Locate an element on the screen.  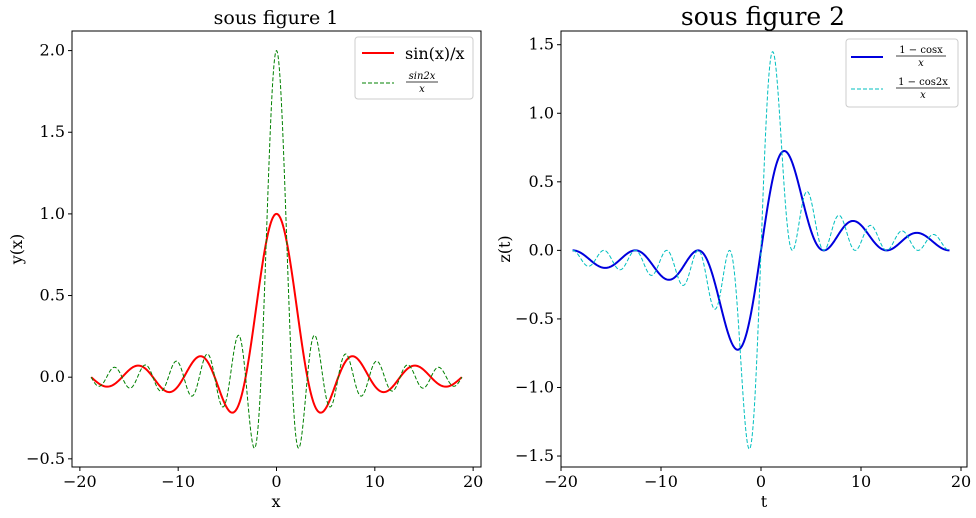
legend-label-1-cosx-numerator: 1 − cosx is located at coordinates (921, 50).